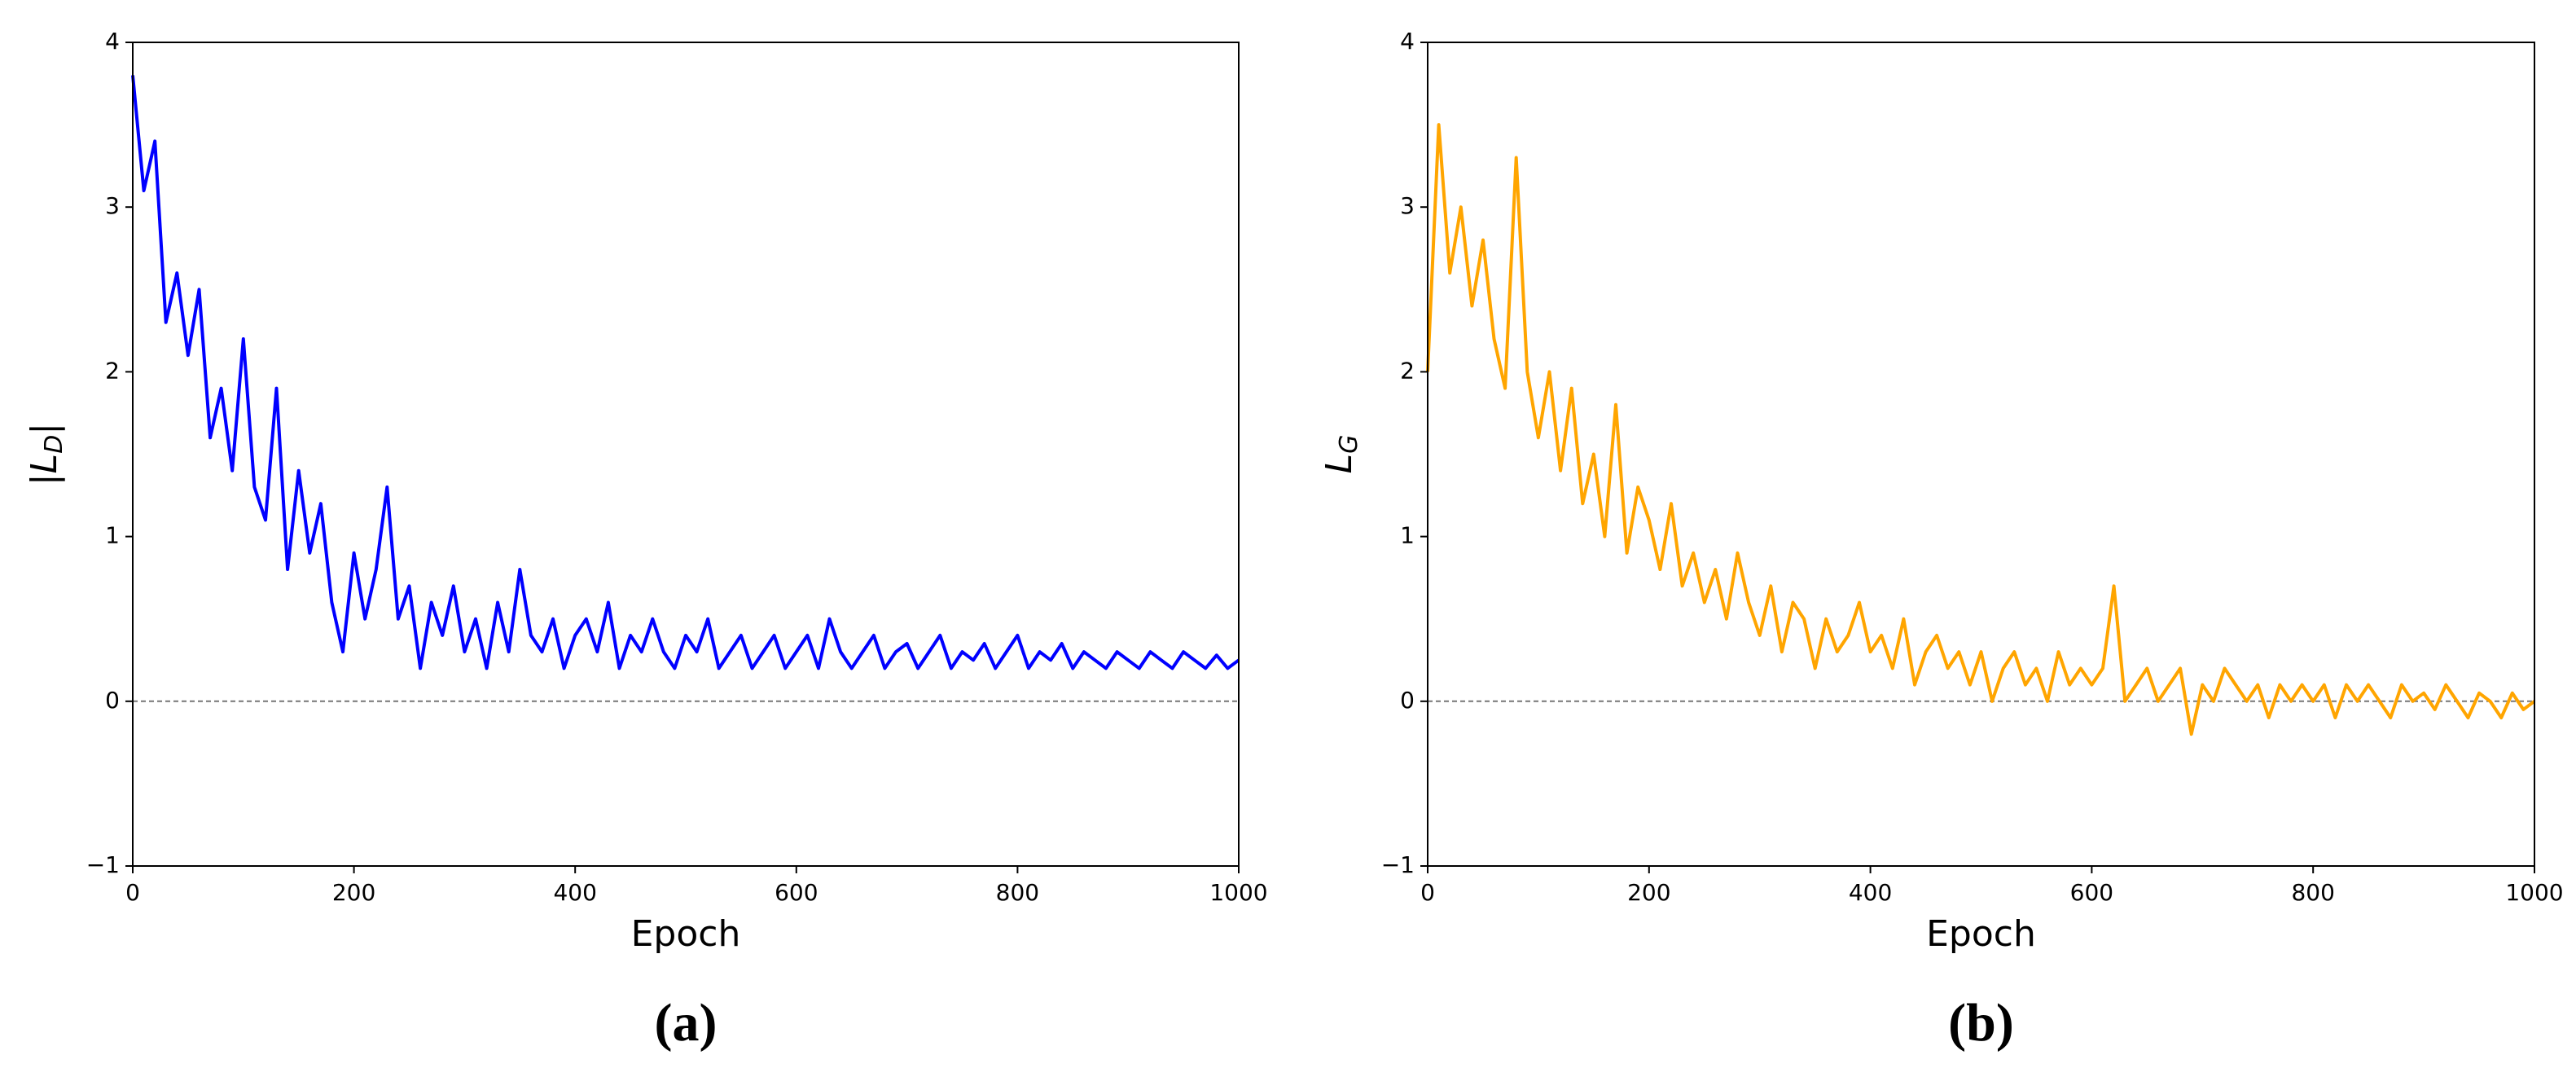 The width and height of the screenshot is (2576, 1077). What do you see at coordinates (44, 429) in the screenshot?
I see `y-axis-label-part: |` at bounding box center [44, 429].